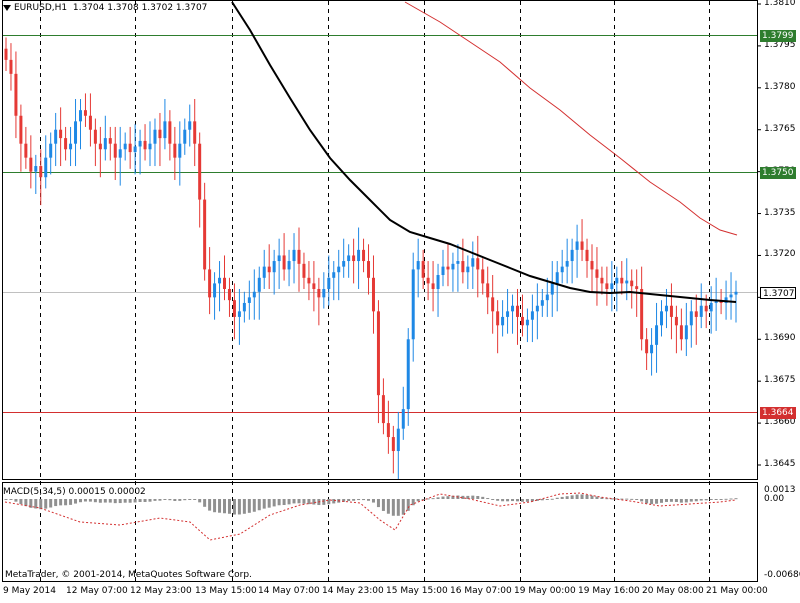 The width and height of the screenshot is (800, 603). I want to click on time-tick-label: 14 May 07:00, so click(289, 591).